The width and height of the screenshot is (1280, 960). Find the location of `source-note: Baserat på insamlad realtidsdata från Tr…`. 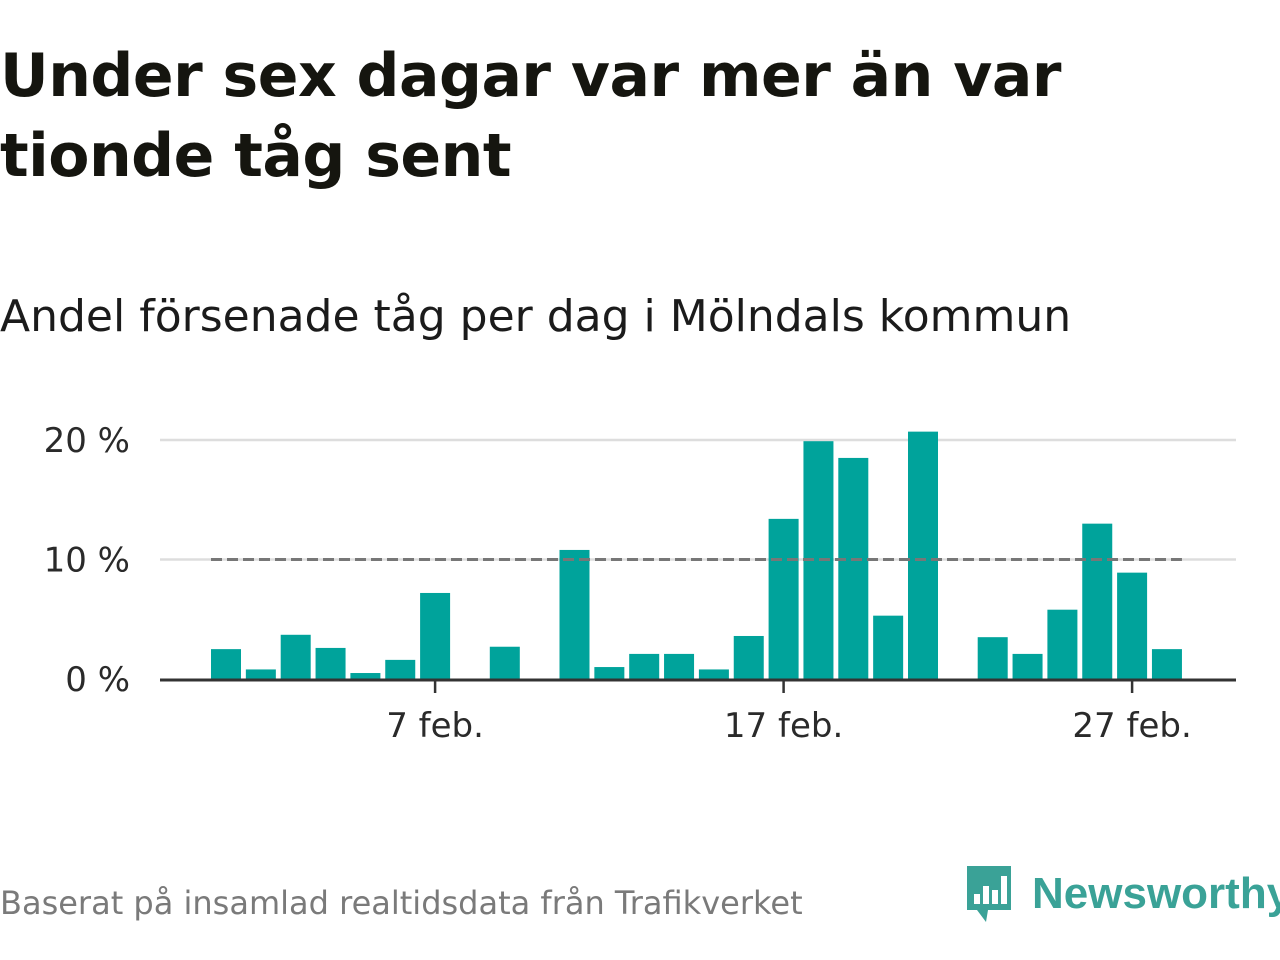

source-note: Baserat på insamlad realtidsdata från Tr… is located at coordinates (401, 903).